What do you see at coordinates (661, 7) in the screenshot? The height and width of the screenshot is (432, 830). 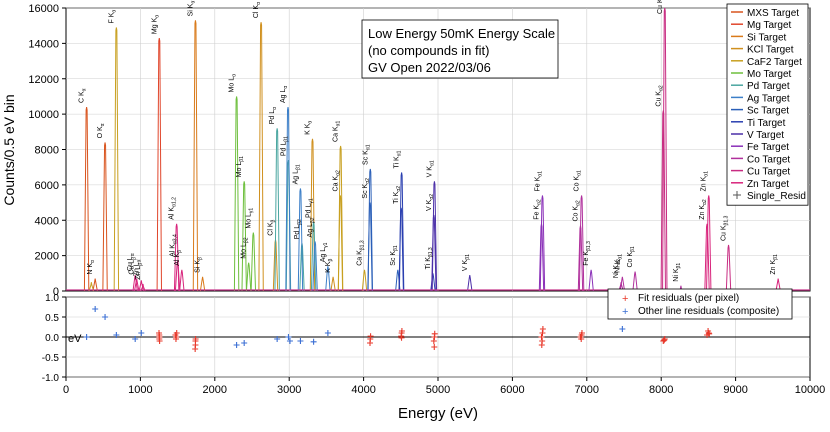 I see `peak-label: Cu Kα1` at bounding box center [661, 7].